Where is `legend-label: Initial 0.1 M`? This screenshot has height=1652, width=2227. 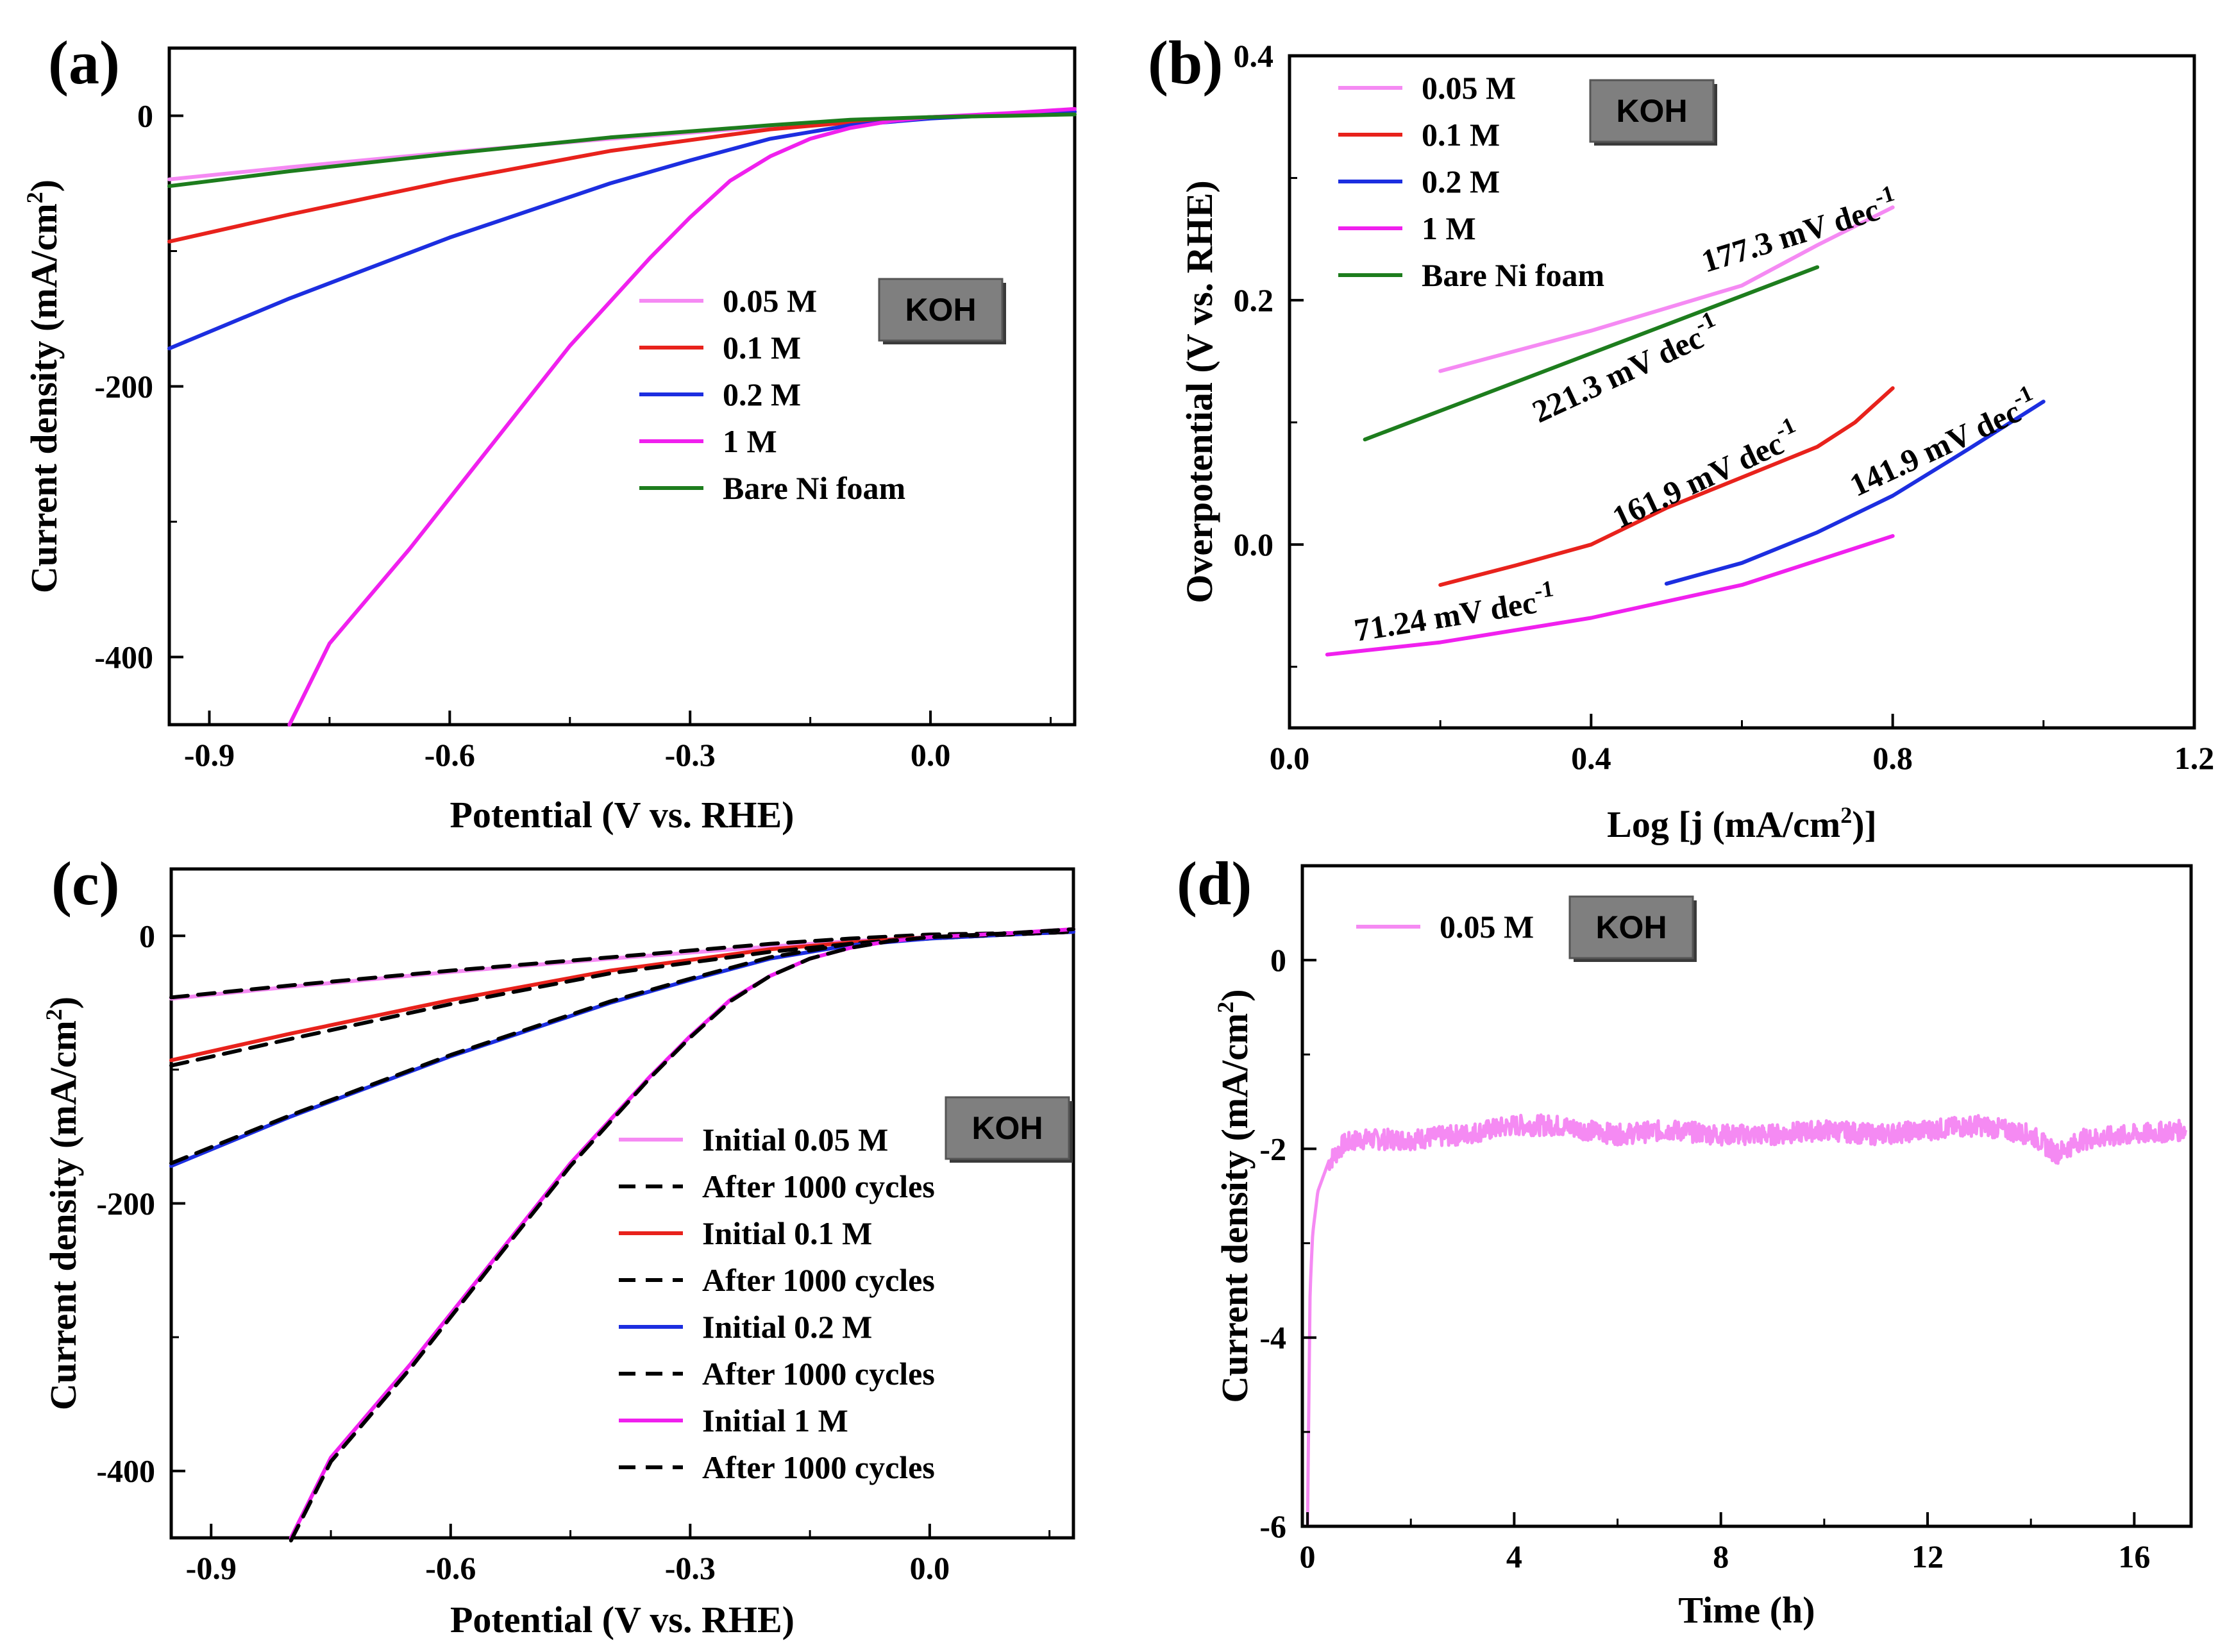
legend-label: Initial 0.1 M is located at coordinates (787, 1233).